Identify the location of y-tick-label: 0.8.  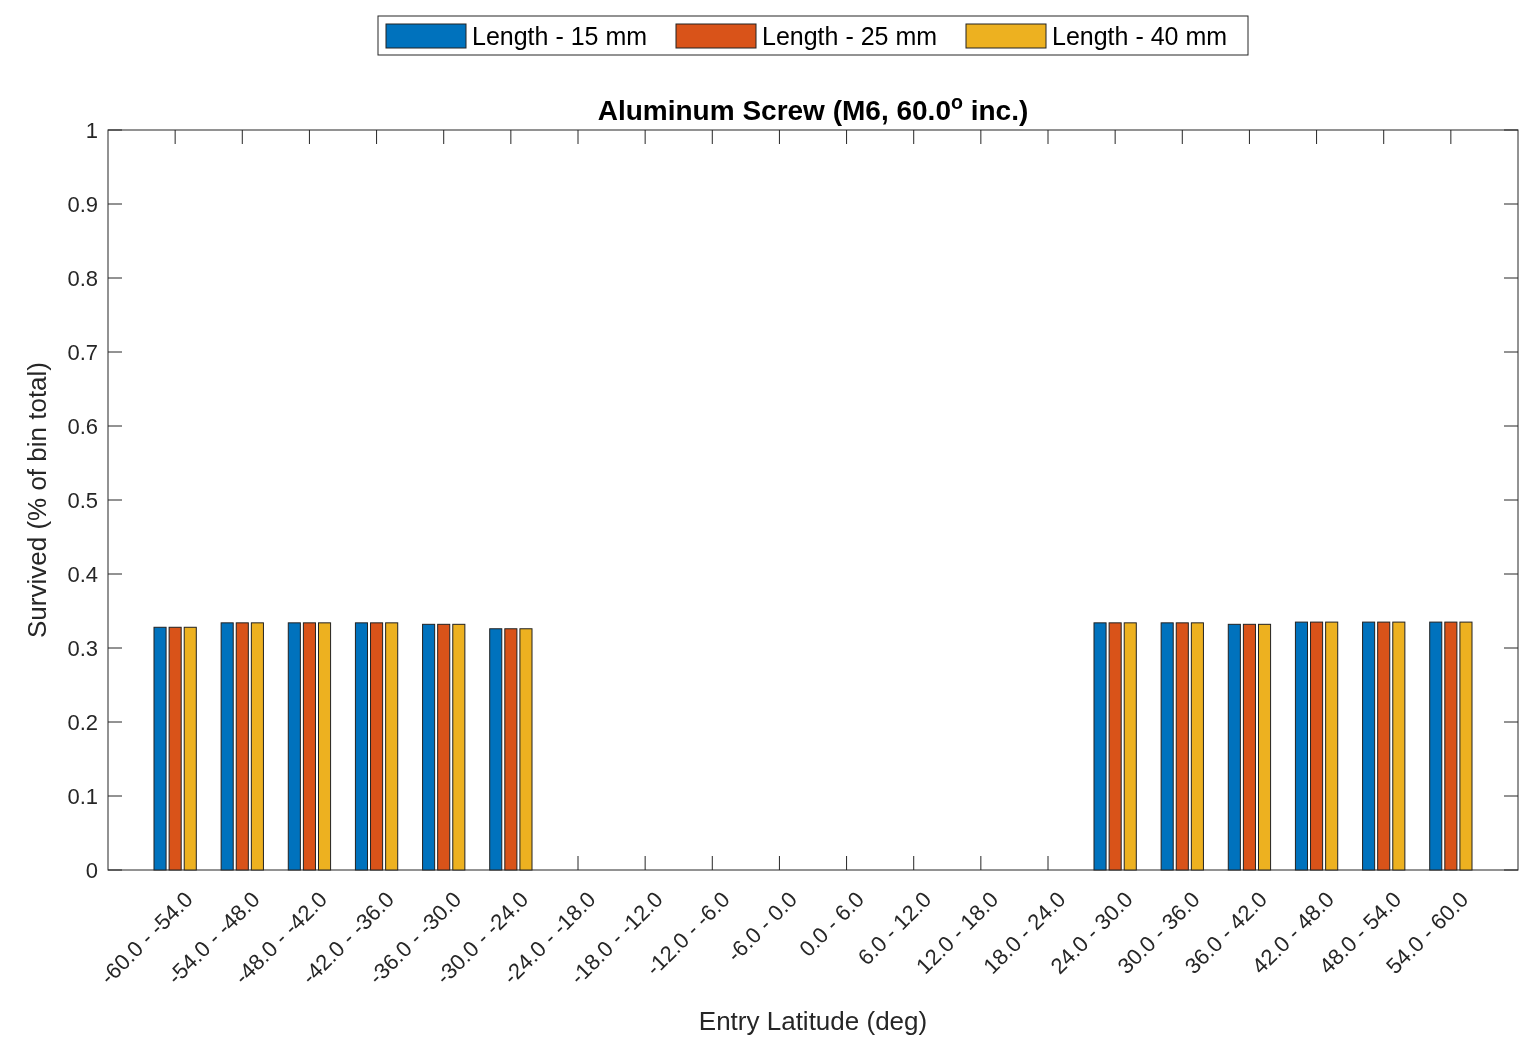
(82, 278).